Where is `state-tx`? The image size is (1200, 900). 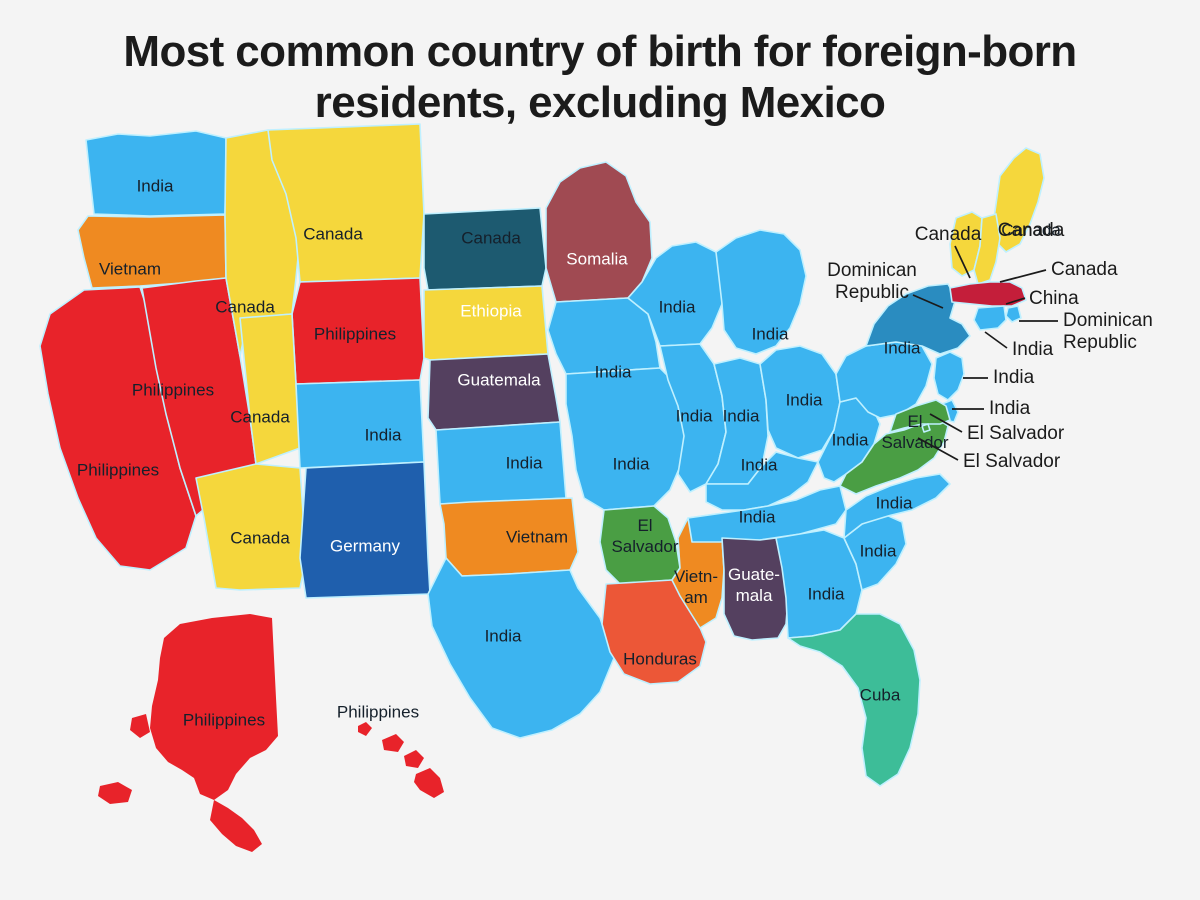 state-tx is located at coordinates (521, 648).